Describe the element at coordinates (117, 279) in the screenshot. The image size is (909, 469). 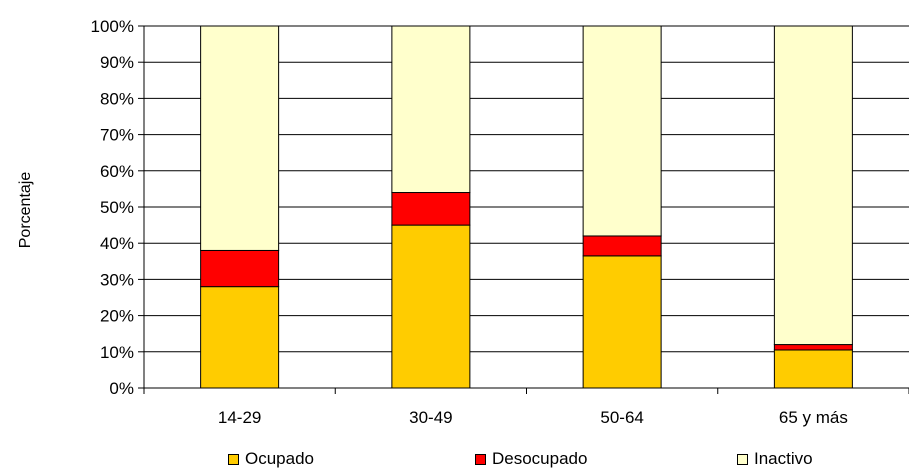
I see `y-tick-label: 30%` at that location.